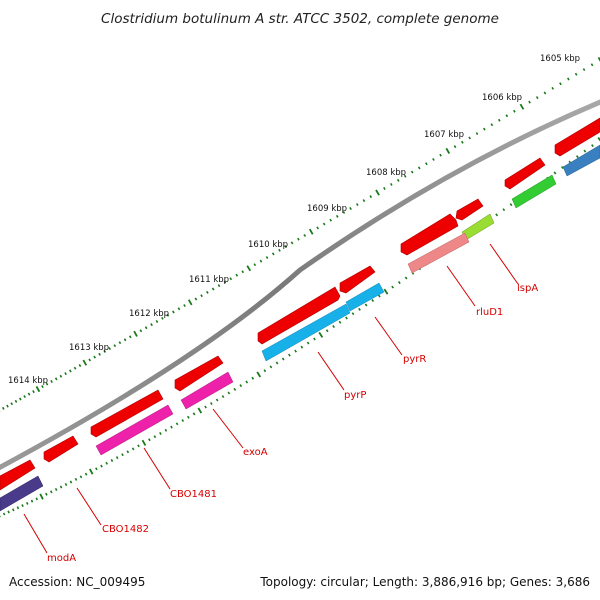 This screenshot has width=600, height=600. What do you see at coordinates (525, 173) in the screenshot?
I see `gene-arrow-right2-fwd` at bounding box center [525, 173].